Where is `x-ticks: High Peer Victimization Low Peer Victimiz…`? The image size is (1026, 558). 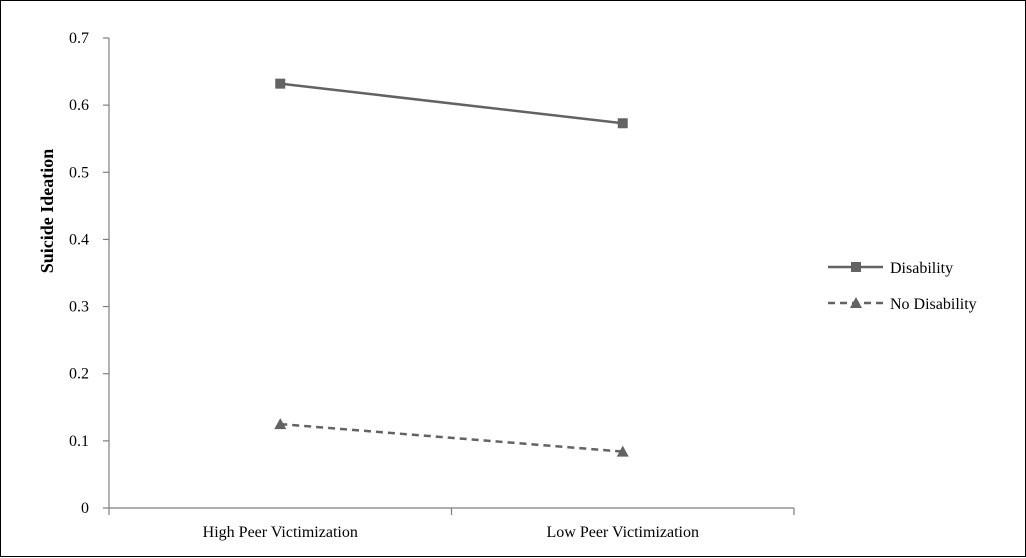 x-ticks: High Peer Victimization Low Peer Victimiz… is located at coordinates (451, 524).